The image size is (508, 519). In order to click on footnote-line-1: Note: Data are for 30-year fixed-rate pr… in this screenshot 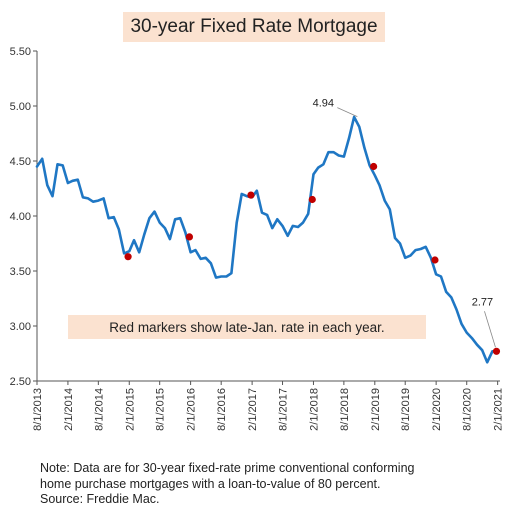, I will do `click(227, 468)`.